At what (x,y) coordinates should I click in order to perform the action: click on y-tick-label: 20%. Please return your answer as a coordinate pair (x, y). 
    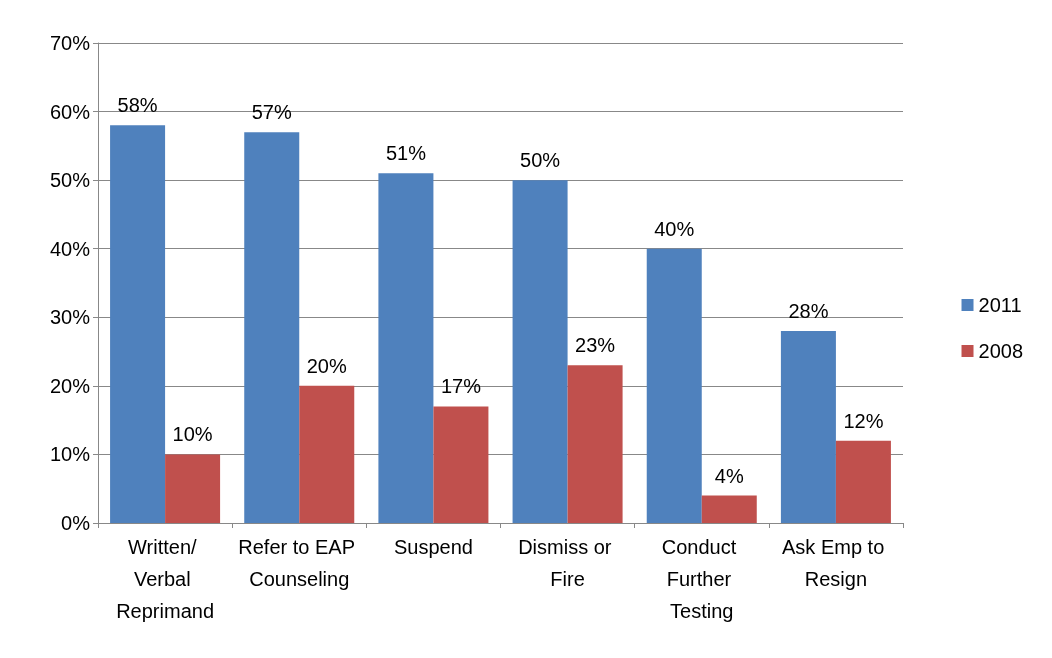
    Looking at the image, I should click on (70, 385).